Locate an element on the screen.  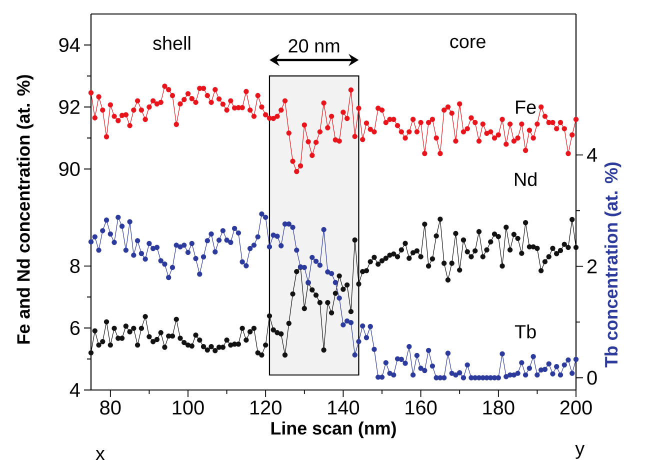
x-tick-label: 100 is located at coordinates (188, 407).